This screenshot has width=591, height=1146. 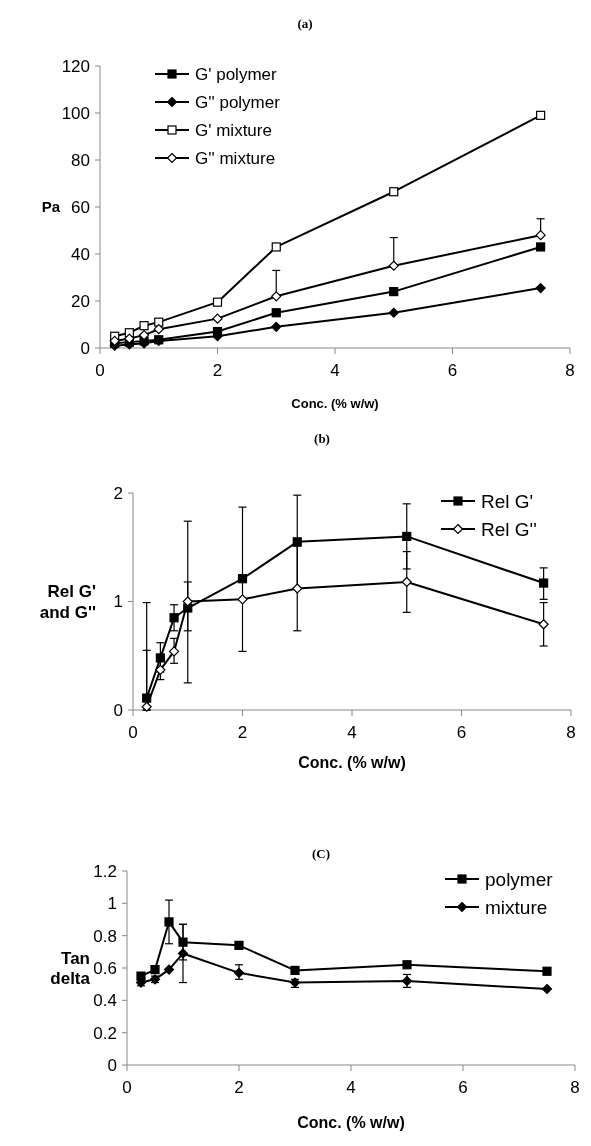 What do you see at coordinates (105, 1033) in the screenshot?
I see `y-tick-label: 0.2` at bounding box center [105, 1033].